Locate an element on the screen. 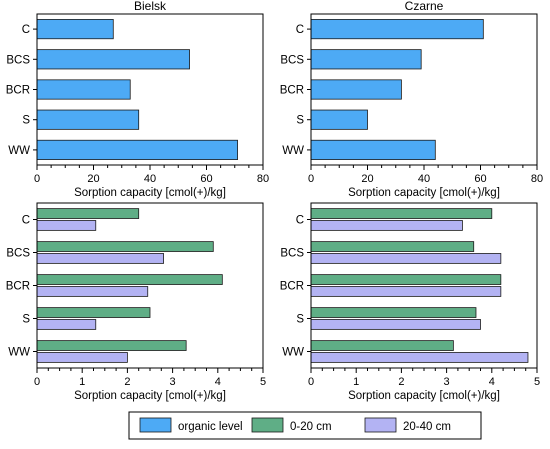 The height and width of the screenshot is (449, 550). legend: organic level 0-20 cm 20-40 cm is located at coordinates (305, 425).